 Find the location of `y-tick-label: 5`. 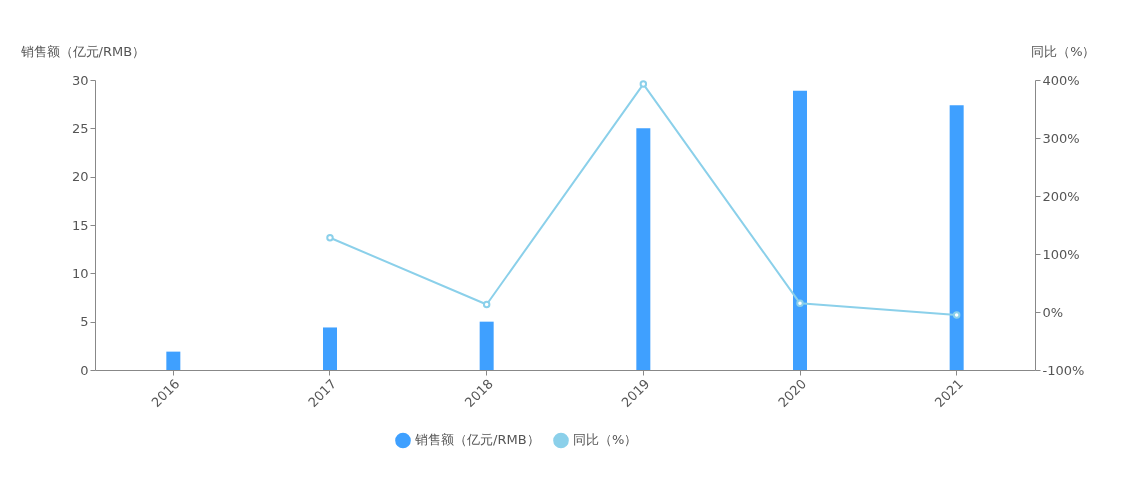

y-tick-label: 5 is located at coordinates (84, 322).